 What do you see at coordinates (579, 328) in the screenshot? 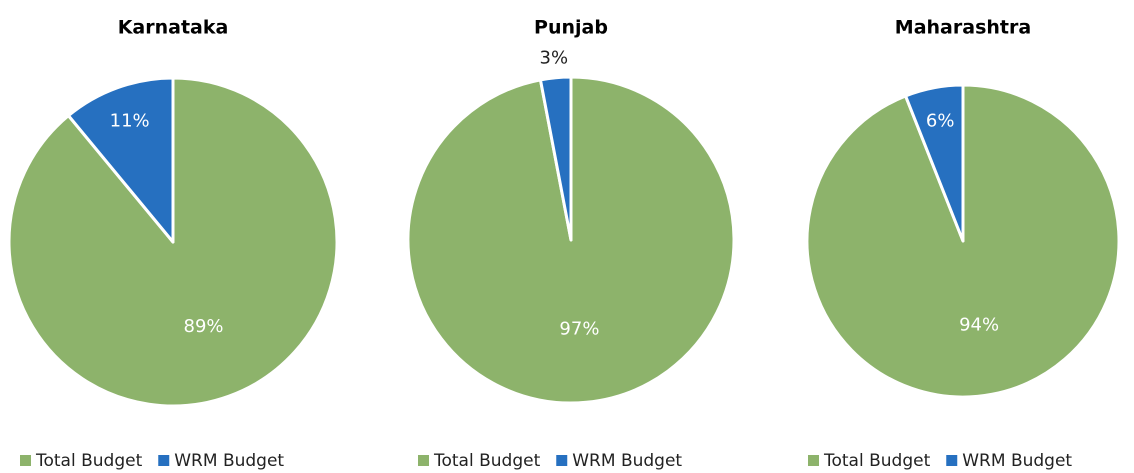
I see `data-label: 97%` at bounding box center [579, 328].